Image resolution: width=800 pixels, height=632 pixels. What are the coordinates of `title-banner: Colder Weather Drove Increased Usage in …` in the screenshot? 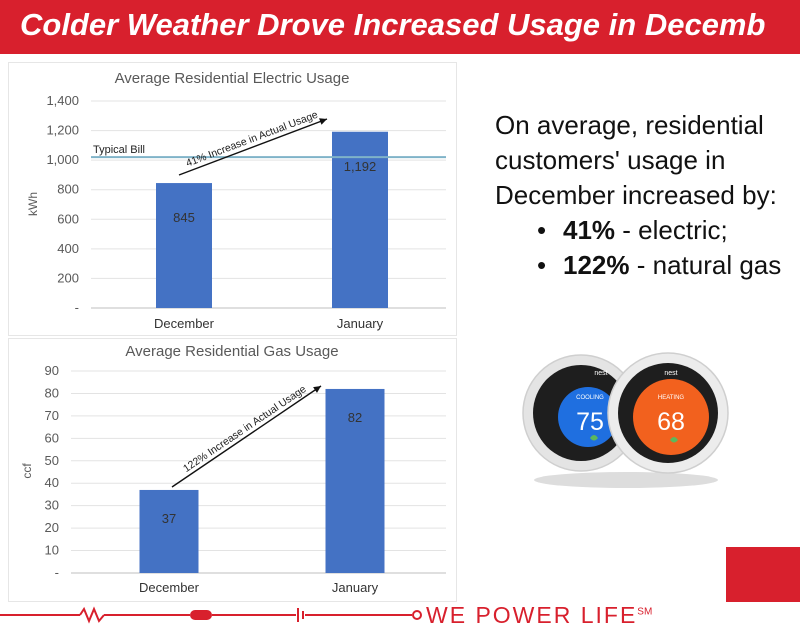 It's located at (400, 27).